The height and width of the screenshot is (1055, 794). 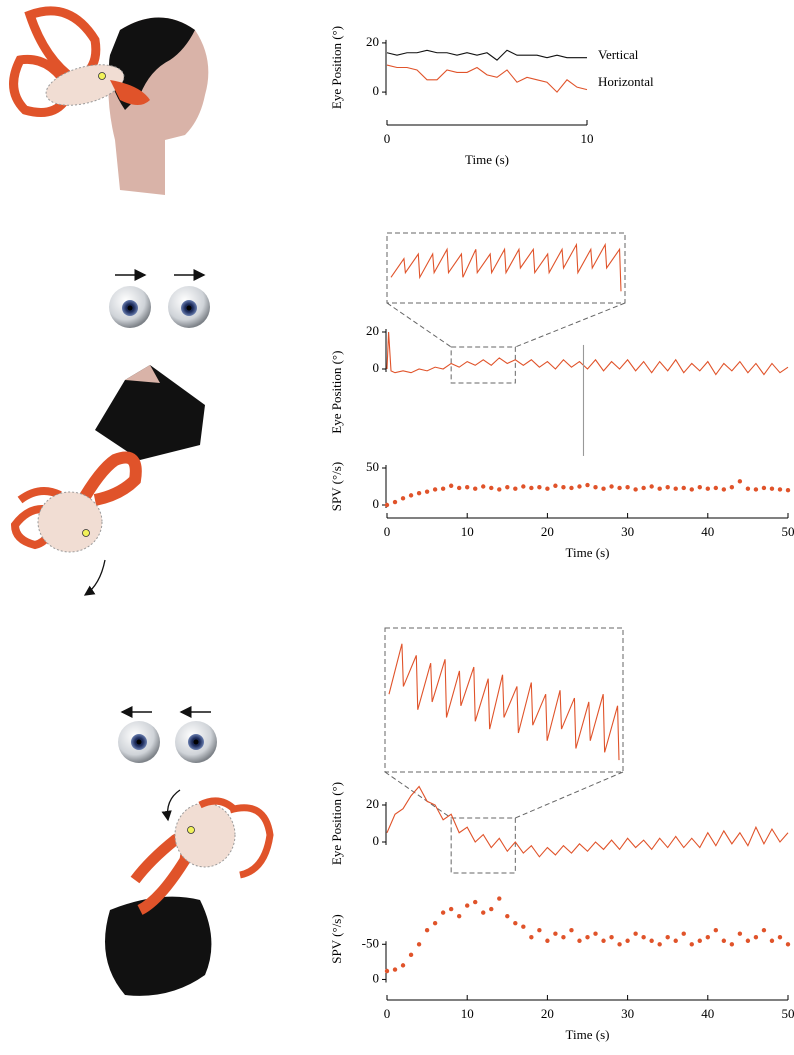 I want to click on head-illustration, so click(x=109, y=100).